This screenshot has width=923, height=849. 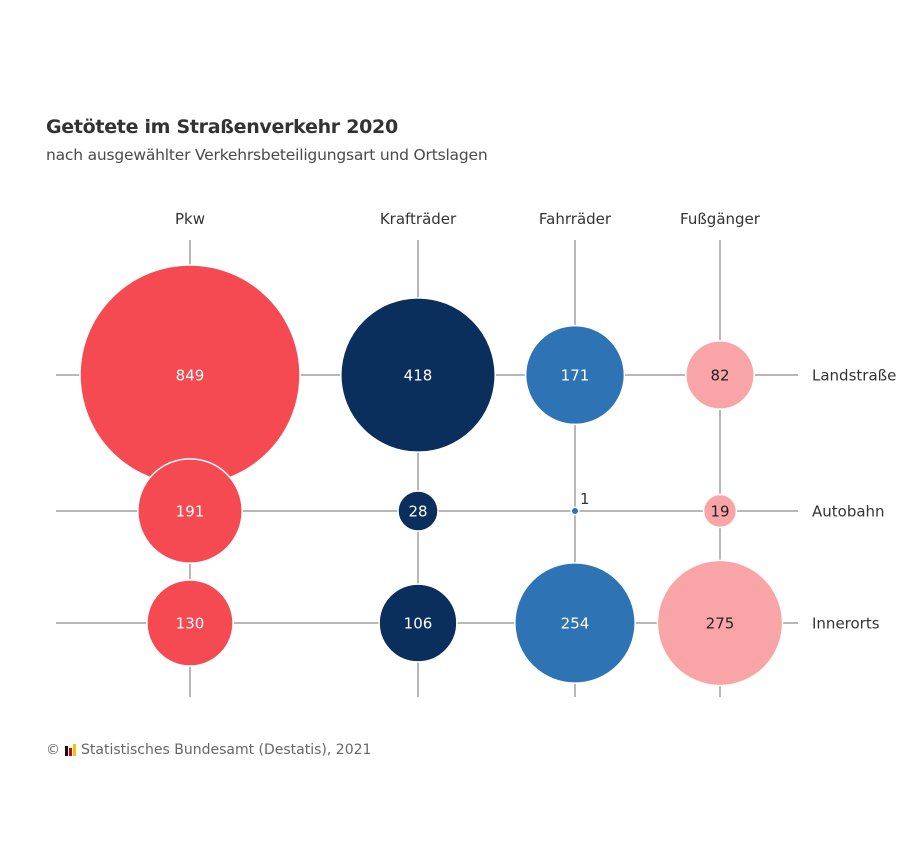 I want to click on bubble-value-label: 82, so click(x=719, y=376).